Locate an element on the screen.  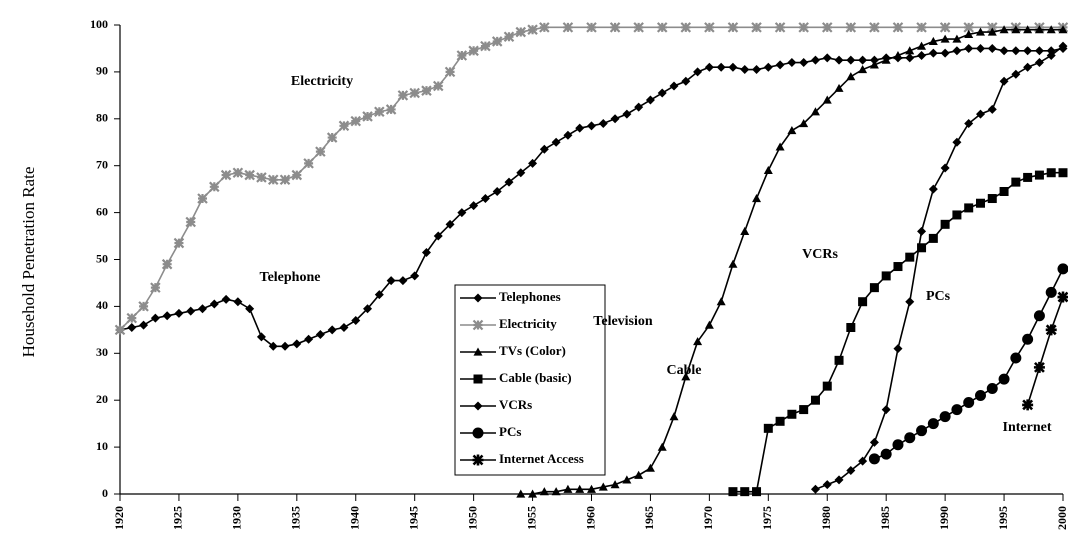
x-tick-label: 1965 is located at coordinates (649, 518).